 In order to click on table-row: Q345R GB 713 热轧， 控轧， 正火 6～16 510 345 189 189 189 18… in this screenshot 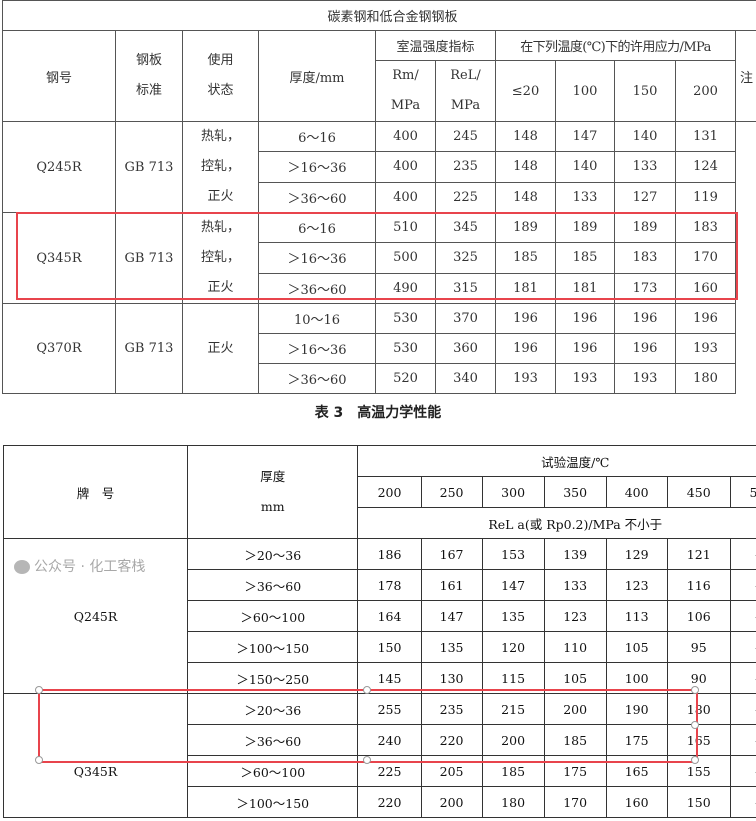, I will do `click(379, 257)`.